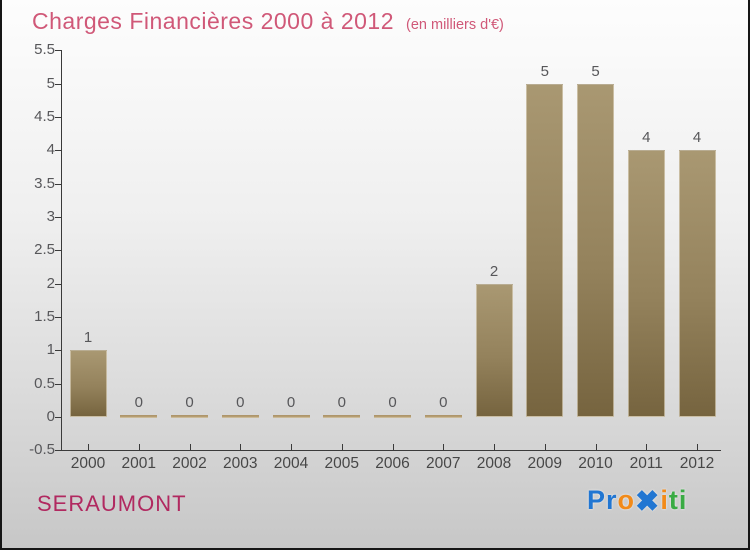 This screenshot has width=750, height=550. Describe the element at coordinates (494, 271) in the screenshot. I see `bar-value-label: 2` at that location.